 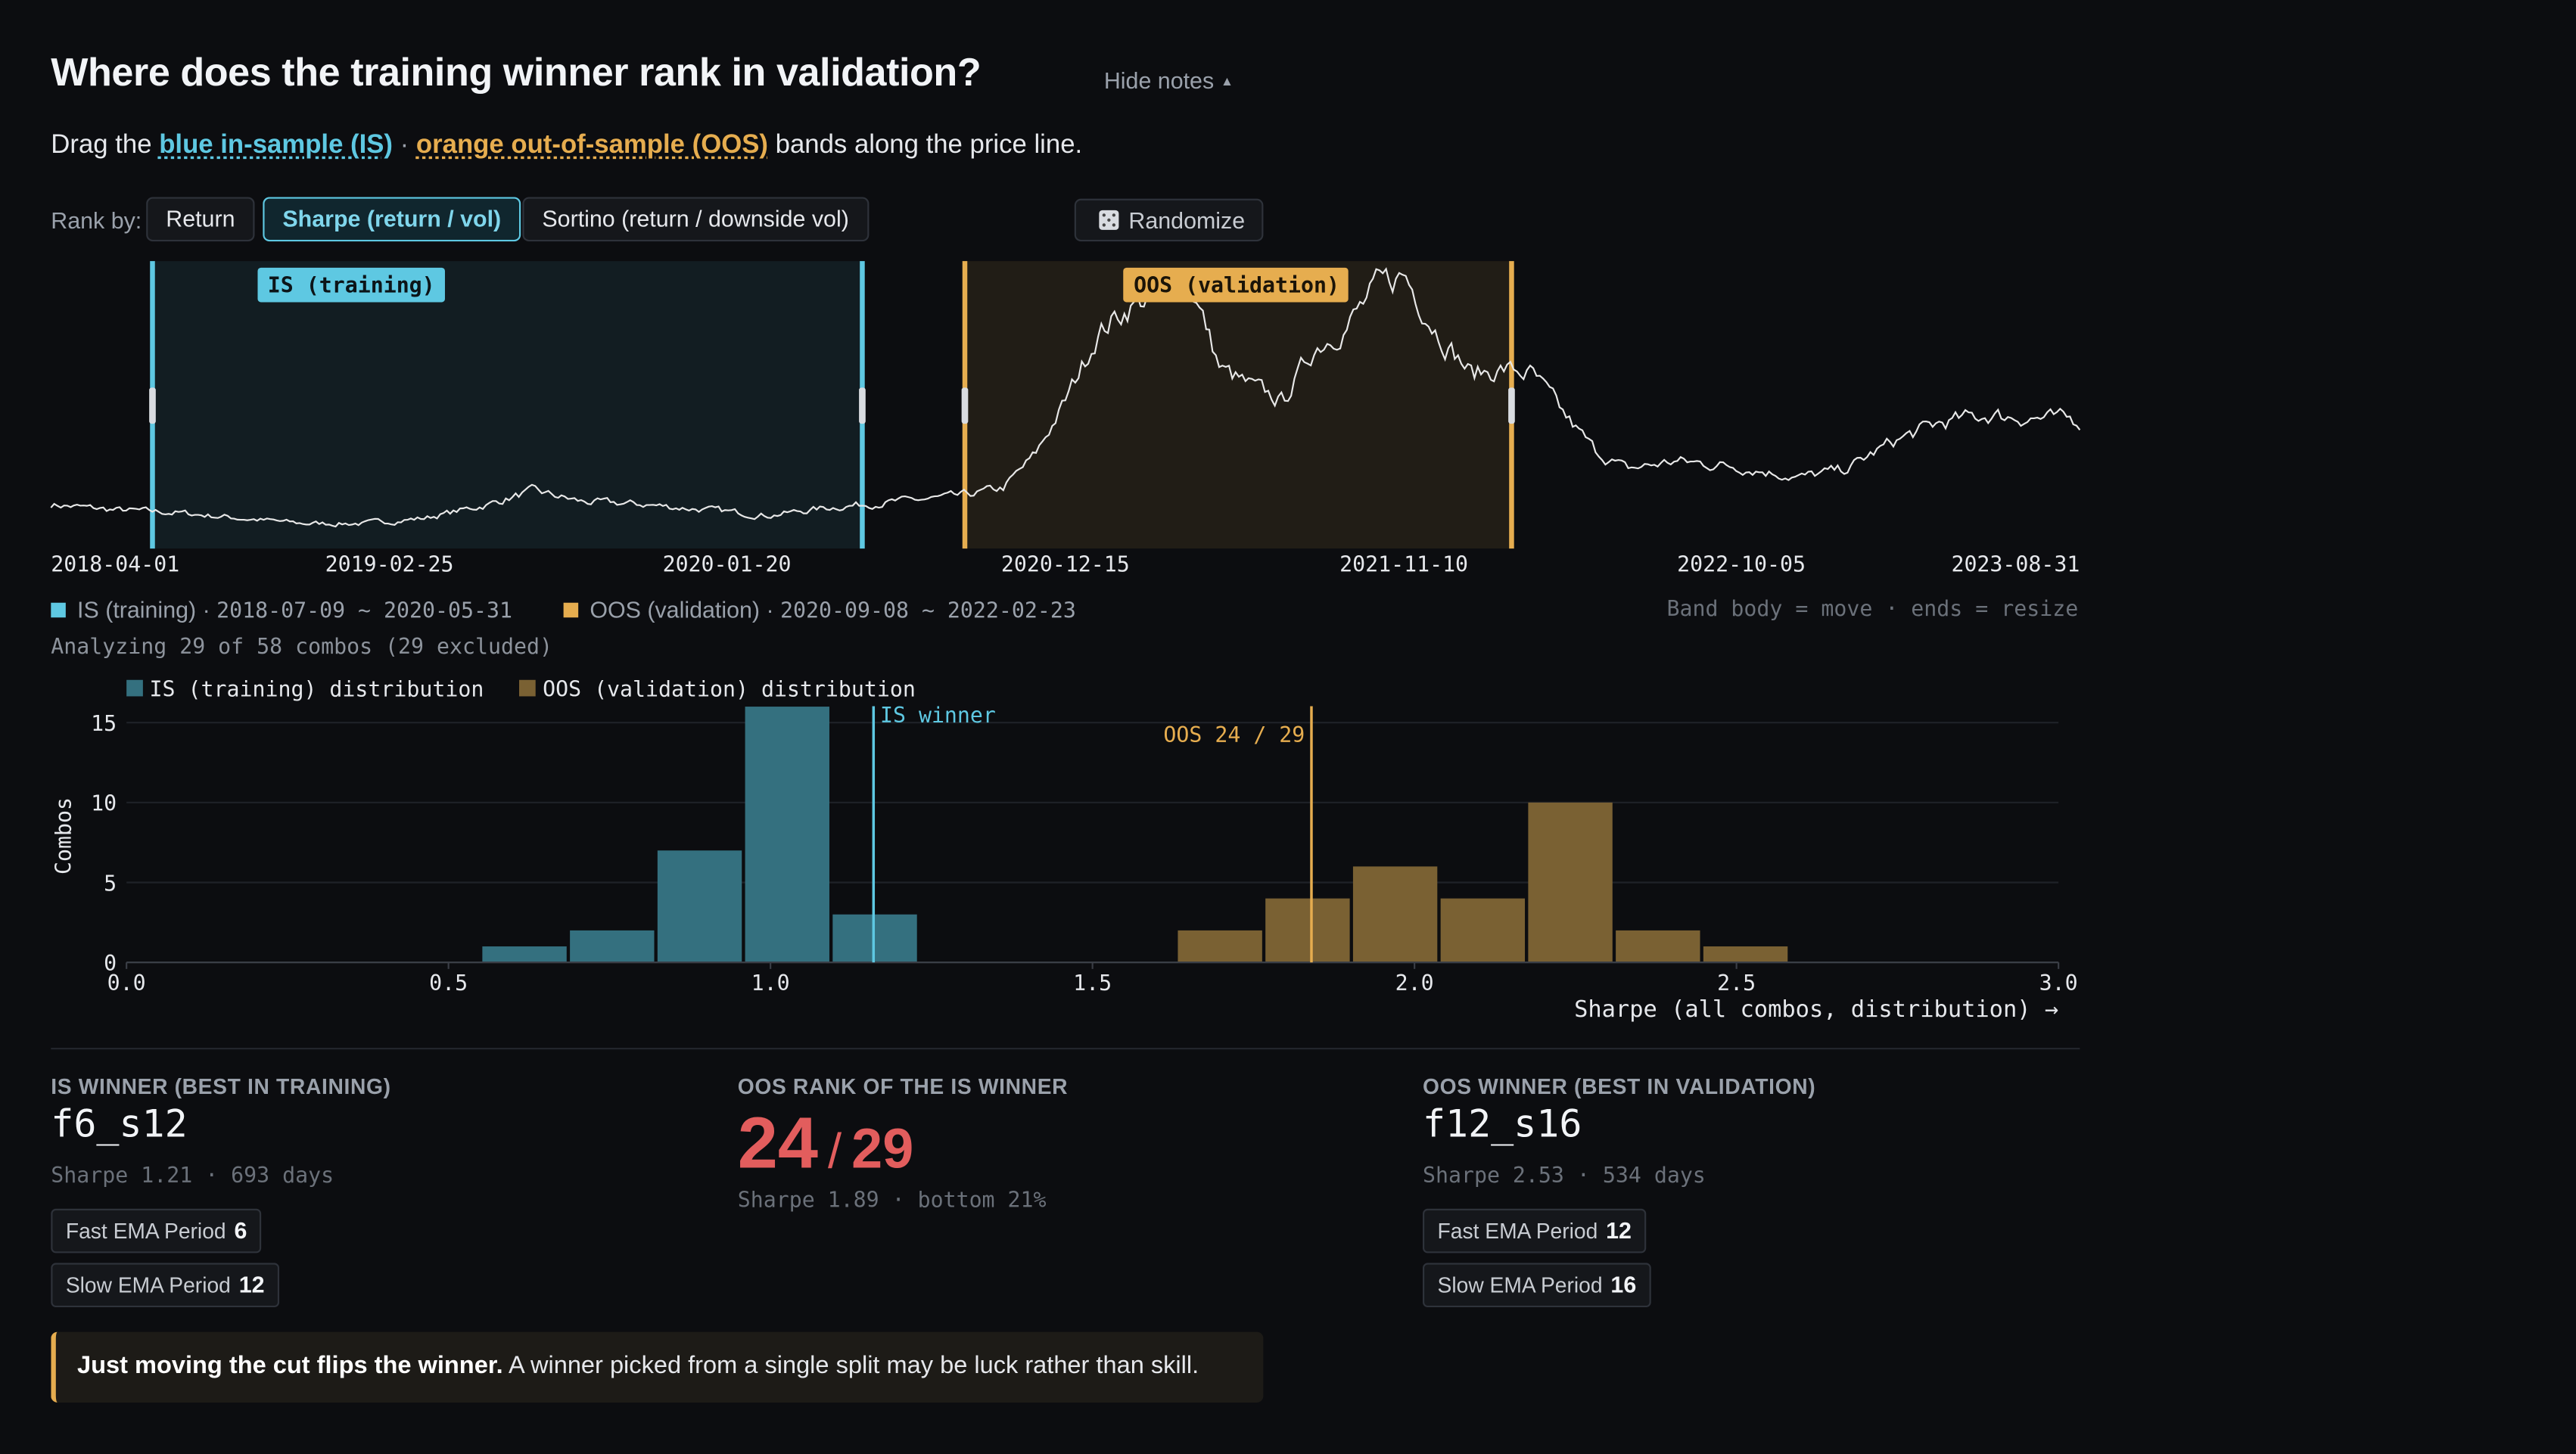 I want to click on oos-band-right-handle, so click(x=1512, y=405).